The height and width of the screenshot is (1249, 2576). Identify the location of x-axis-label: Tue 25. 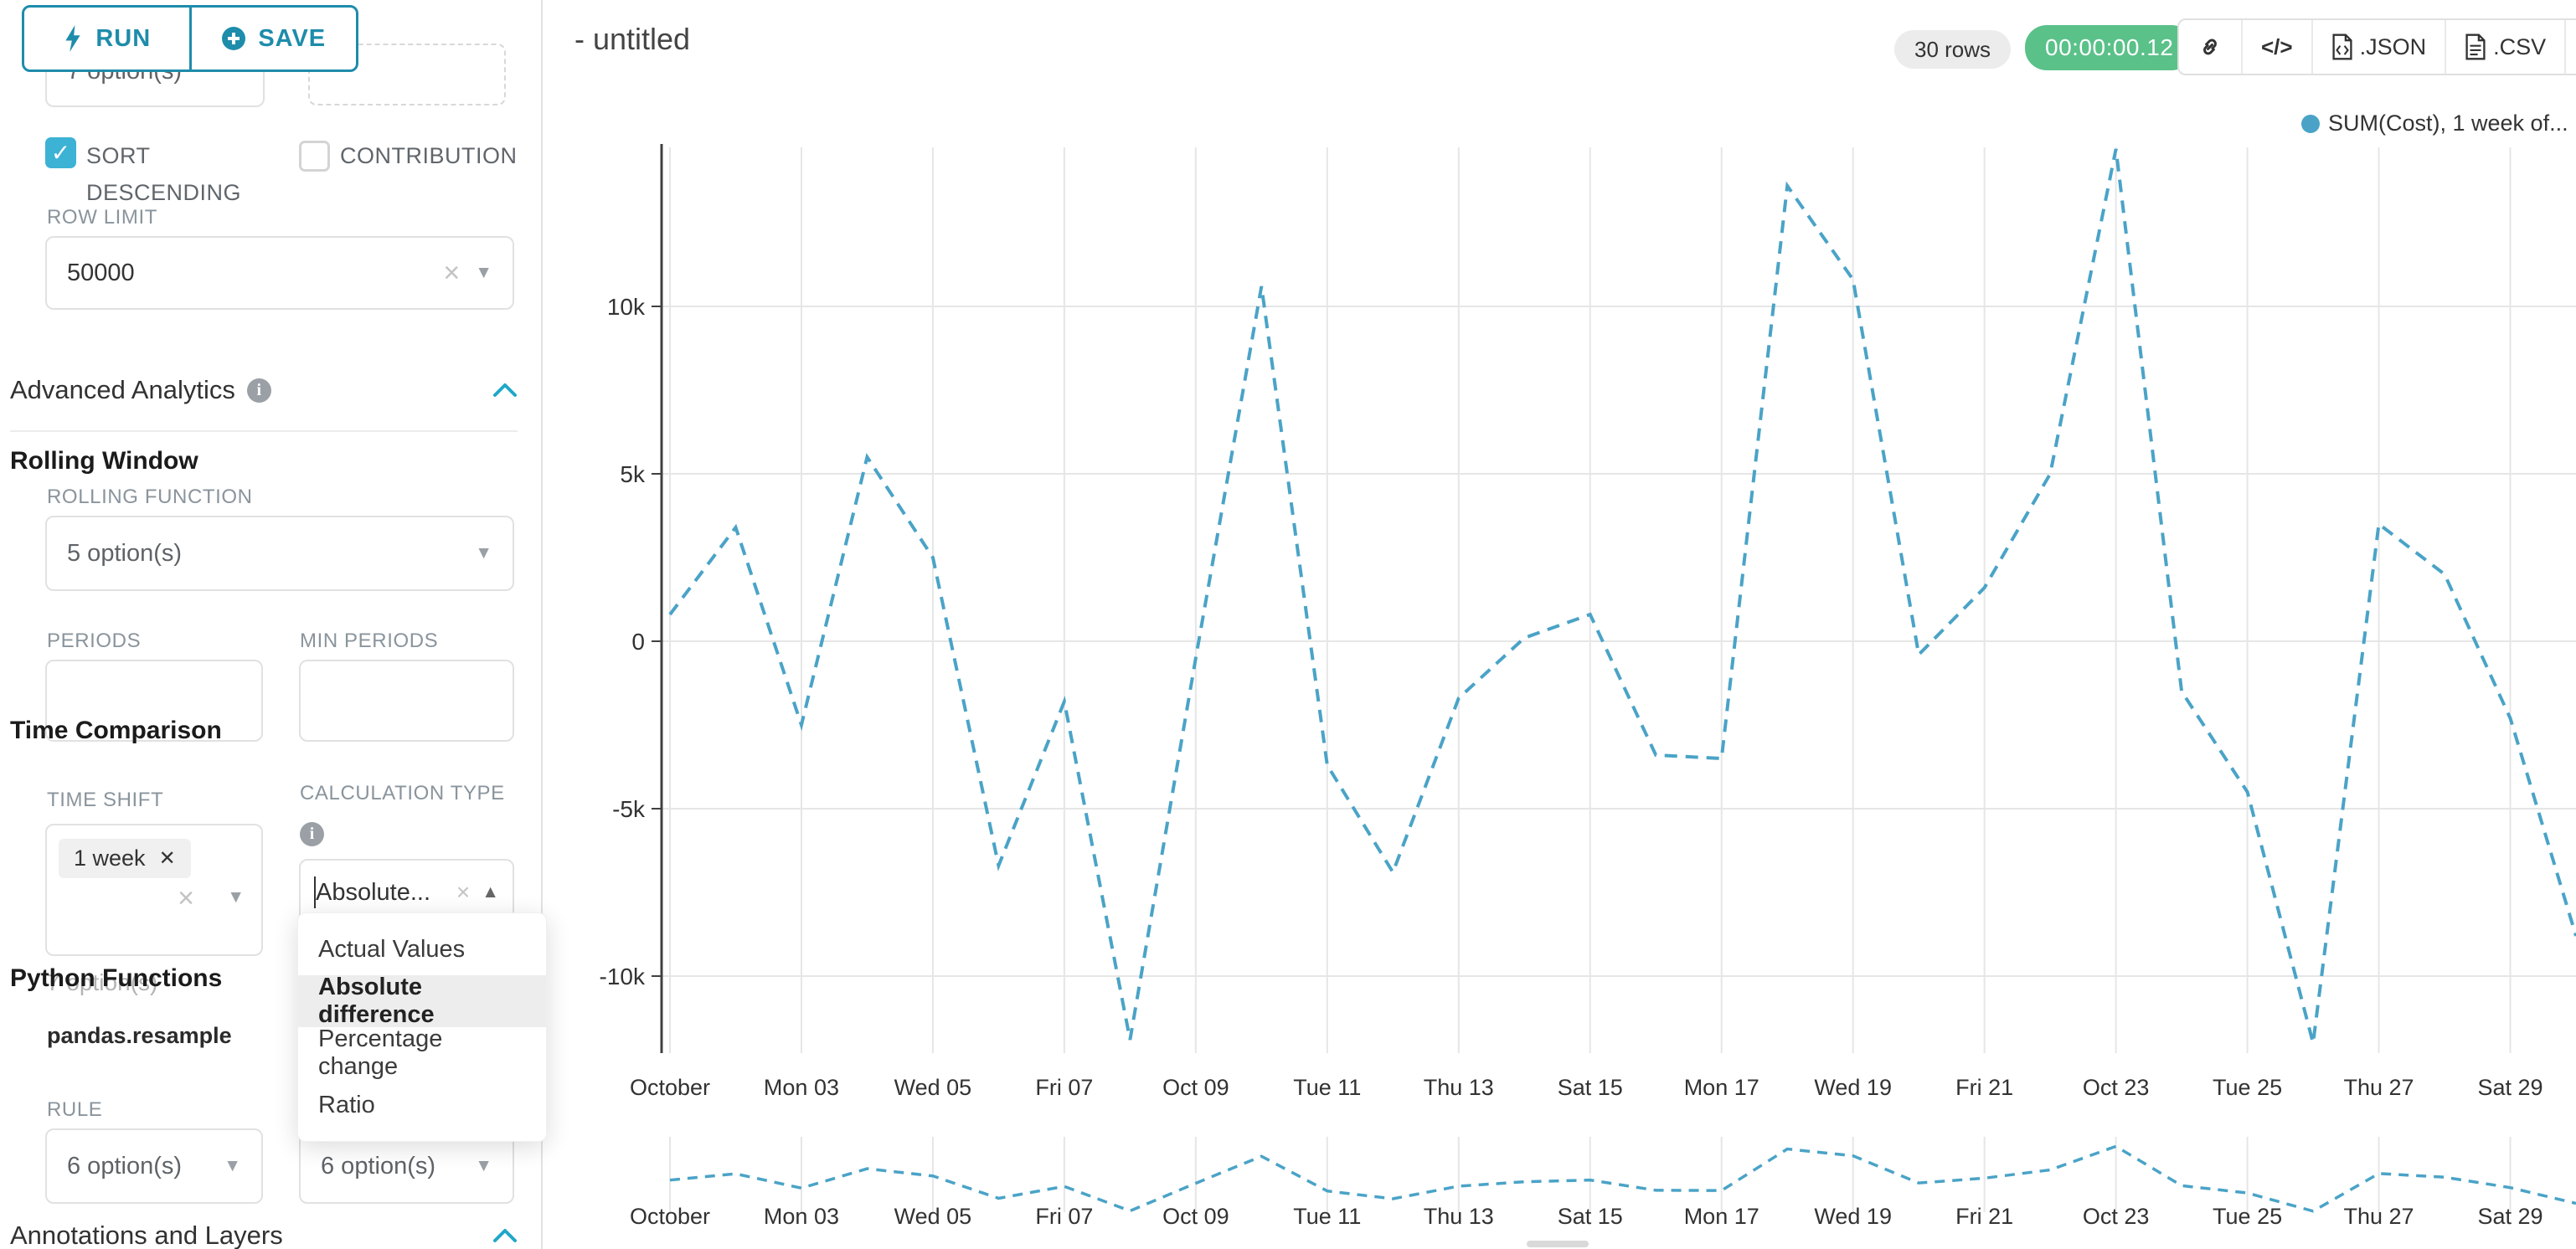
(2247, 1087).